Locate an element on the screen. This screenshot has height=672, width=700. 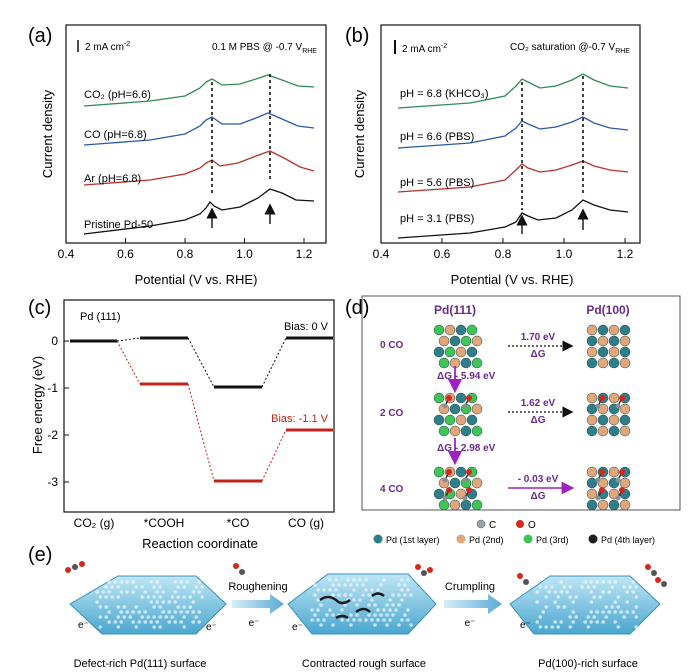
energy-4co: - 0.03 eV is located at coordinates (538, 479).